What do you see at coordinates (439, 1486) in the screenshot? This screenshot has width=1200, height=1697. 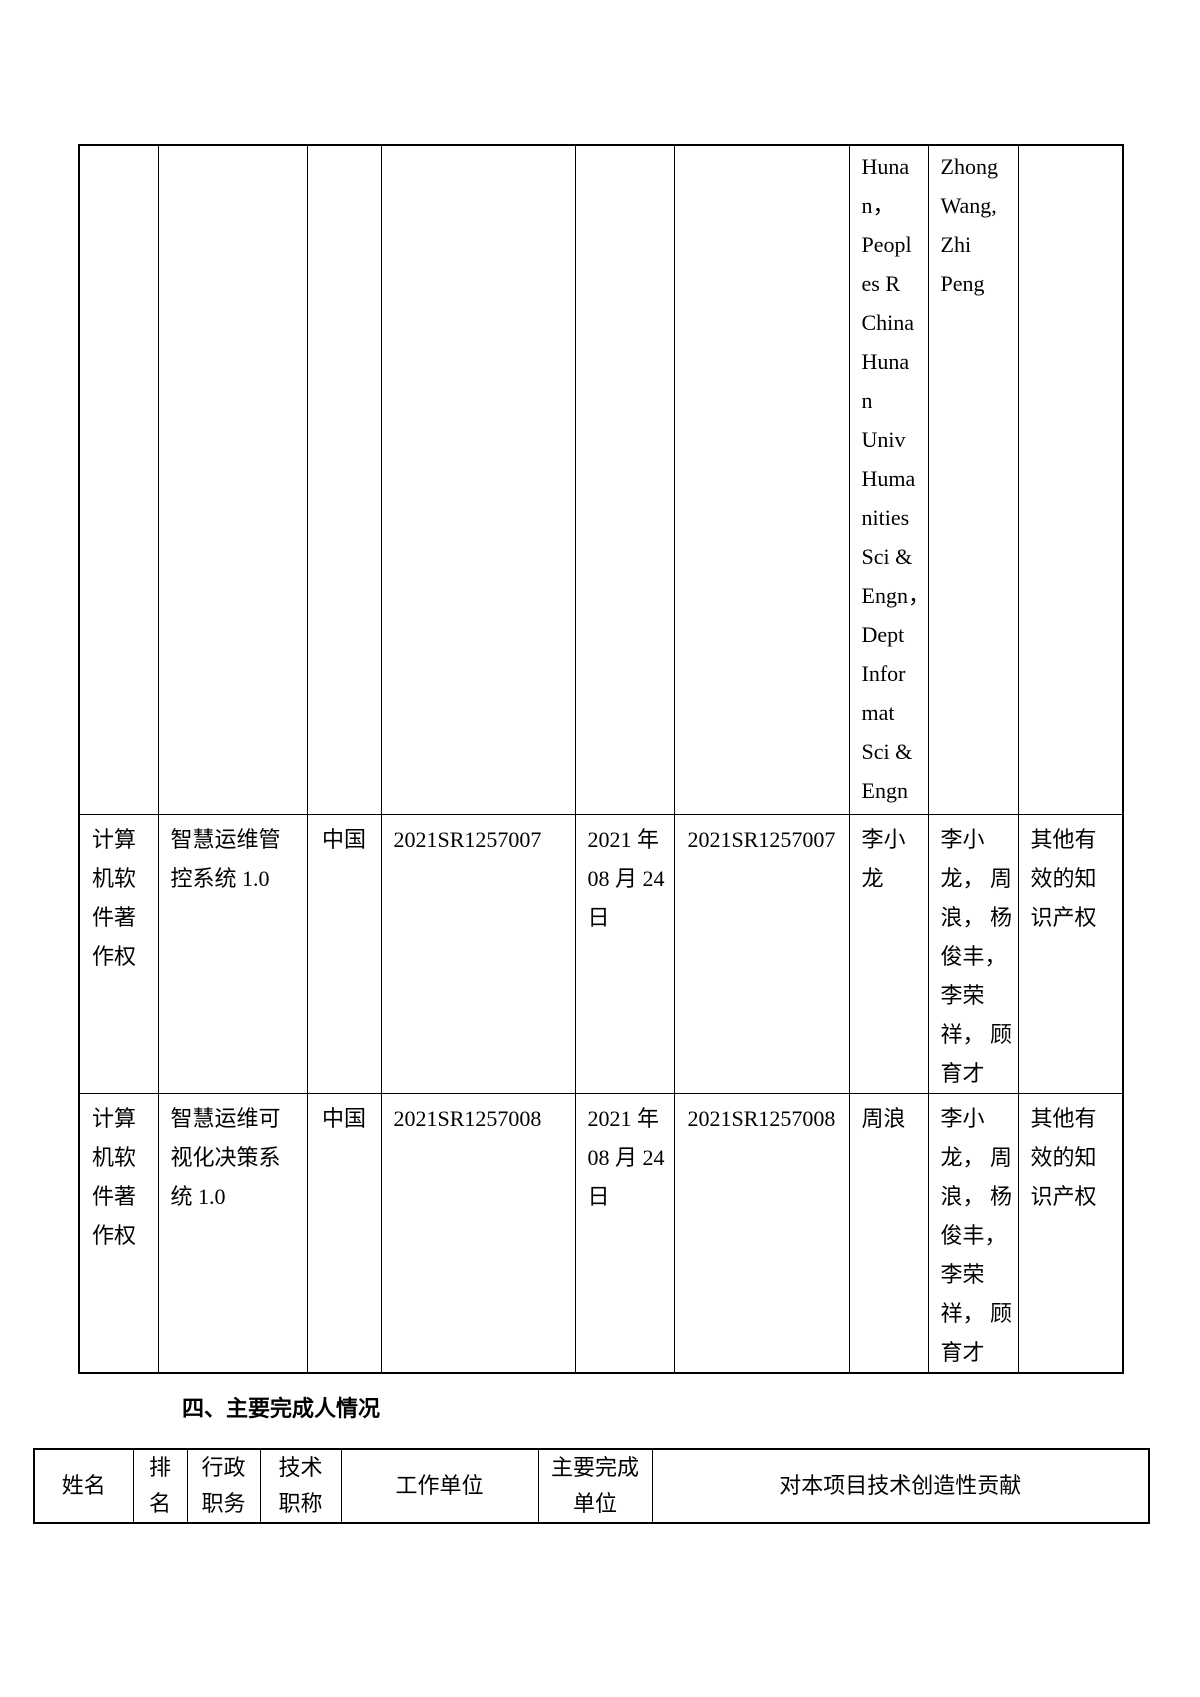 I see `header-cell-work-unit: 工作单位` at bounding box center [439, 1486].